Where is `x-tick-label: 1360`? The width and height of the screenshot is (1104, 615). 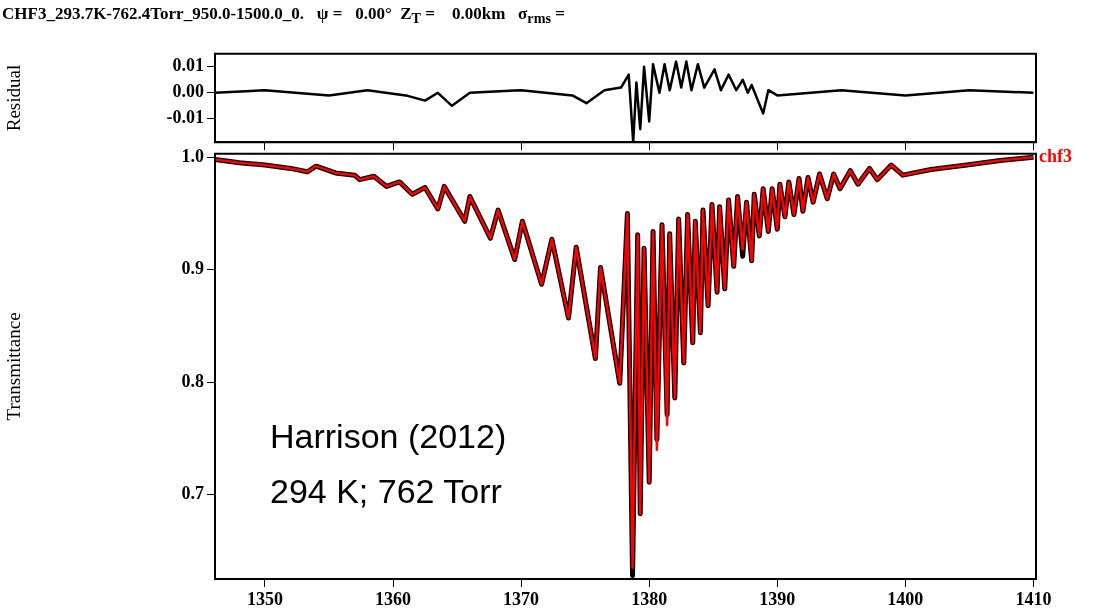
x-tick-label: 1360 is located at coordinates (393, 599).